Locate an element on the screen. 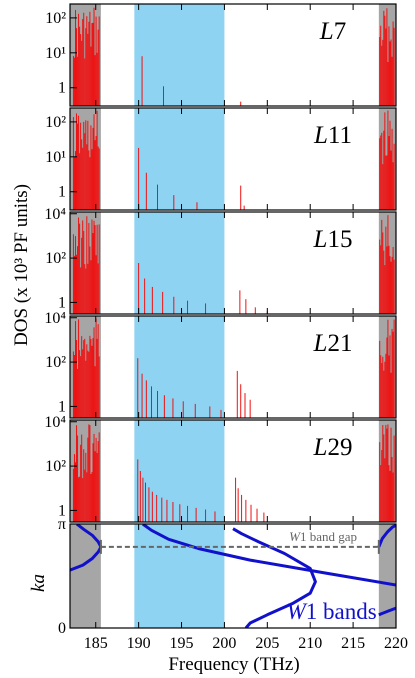 The width and height of the screenshot is (415, 678). band-y-axis-title: ka is located at coordinates (38, 583).